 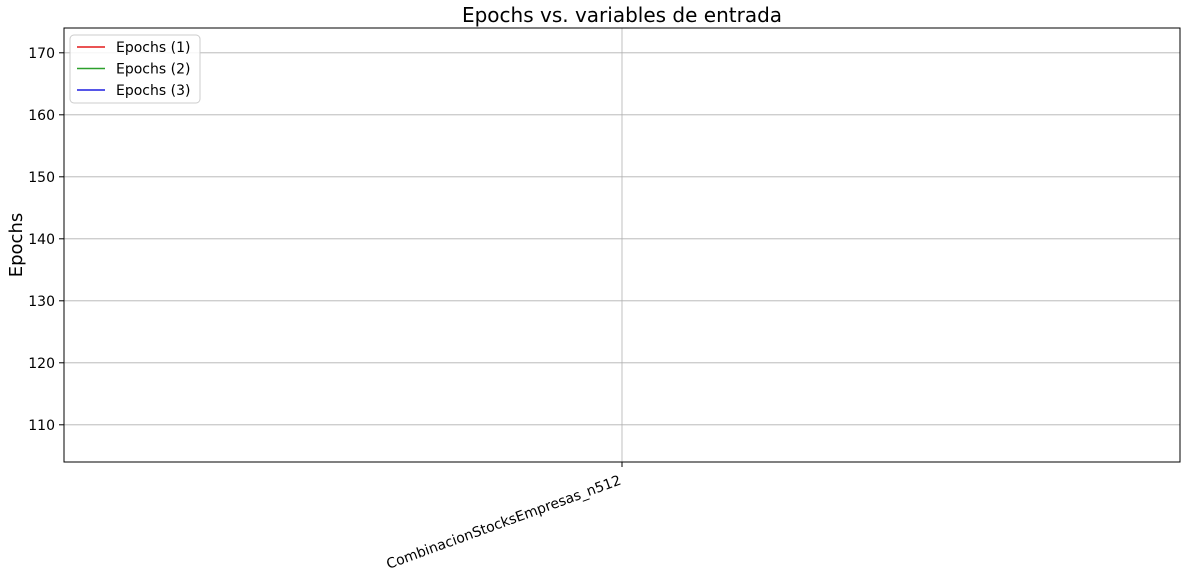 I want to click on y-tick-label: 170, so click(x=41, y=54).